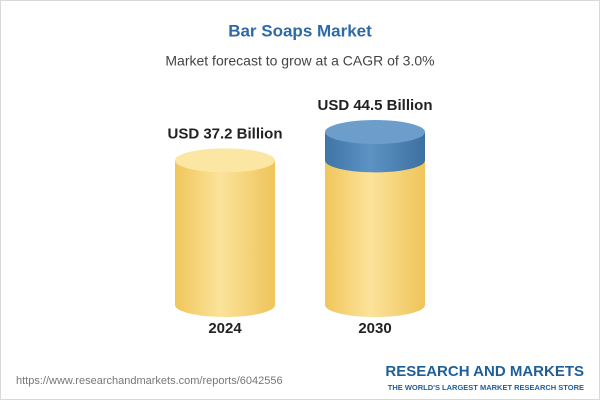  Describe the element at coordinates (225, 328) in the screenshot. I see `category-label: 2024` at that location.